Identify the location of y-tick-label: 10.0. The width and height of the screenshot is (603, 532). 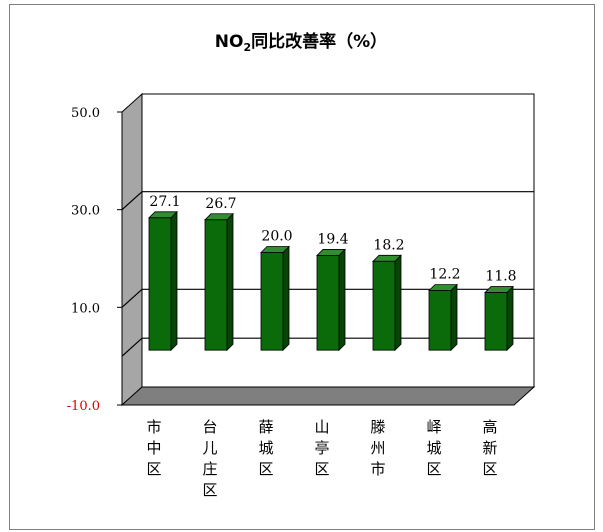
(85, 308).